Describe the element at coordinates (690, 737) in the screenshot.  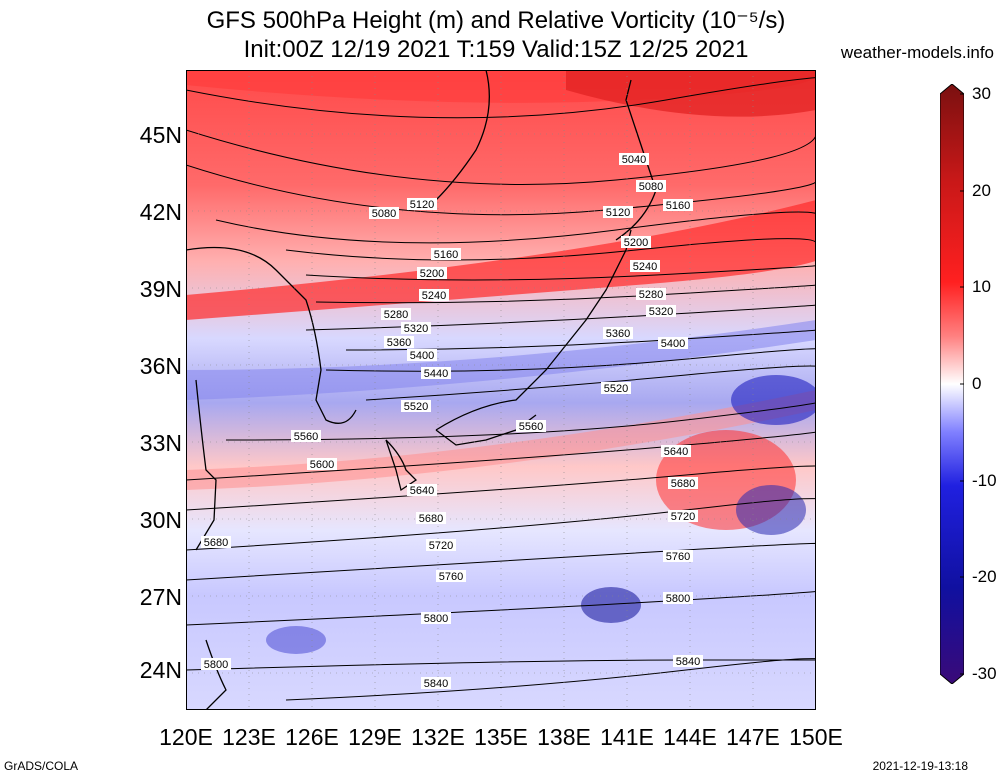
I see `lon-label: 144E` at that location.